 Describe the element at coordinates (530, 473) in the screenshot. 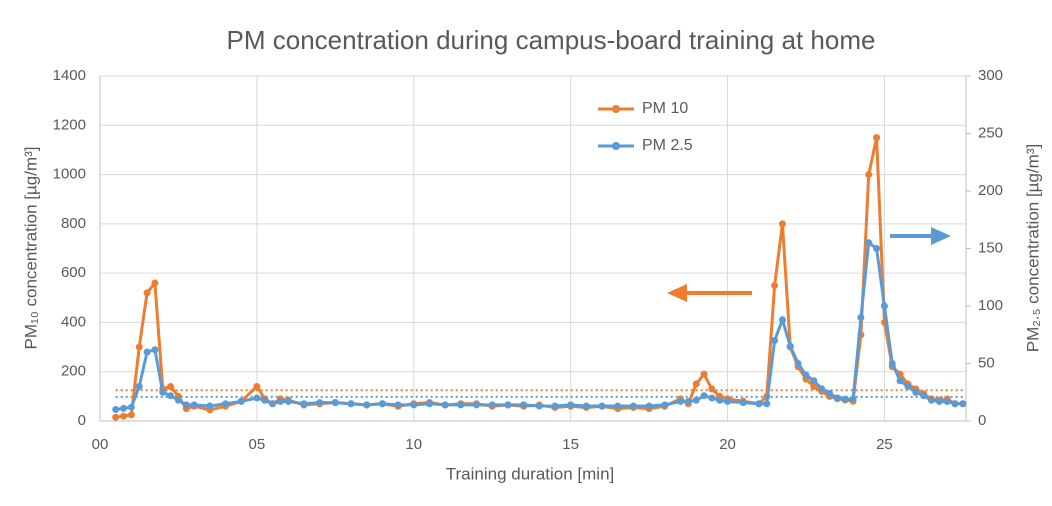

I see `x-axis-title: Training duration [min]` at that location.